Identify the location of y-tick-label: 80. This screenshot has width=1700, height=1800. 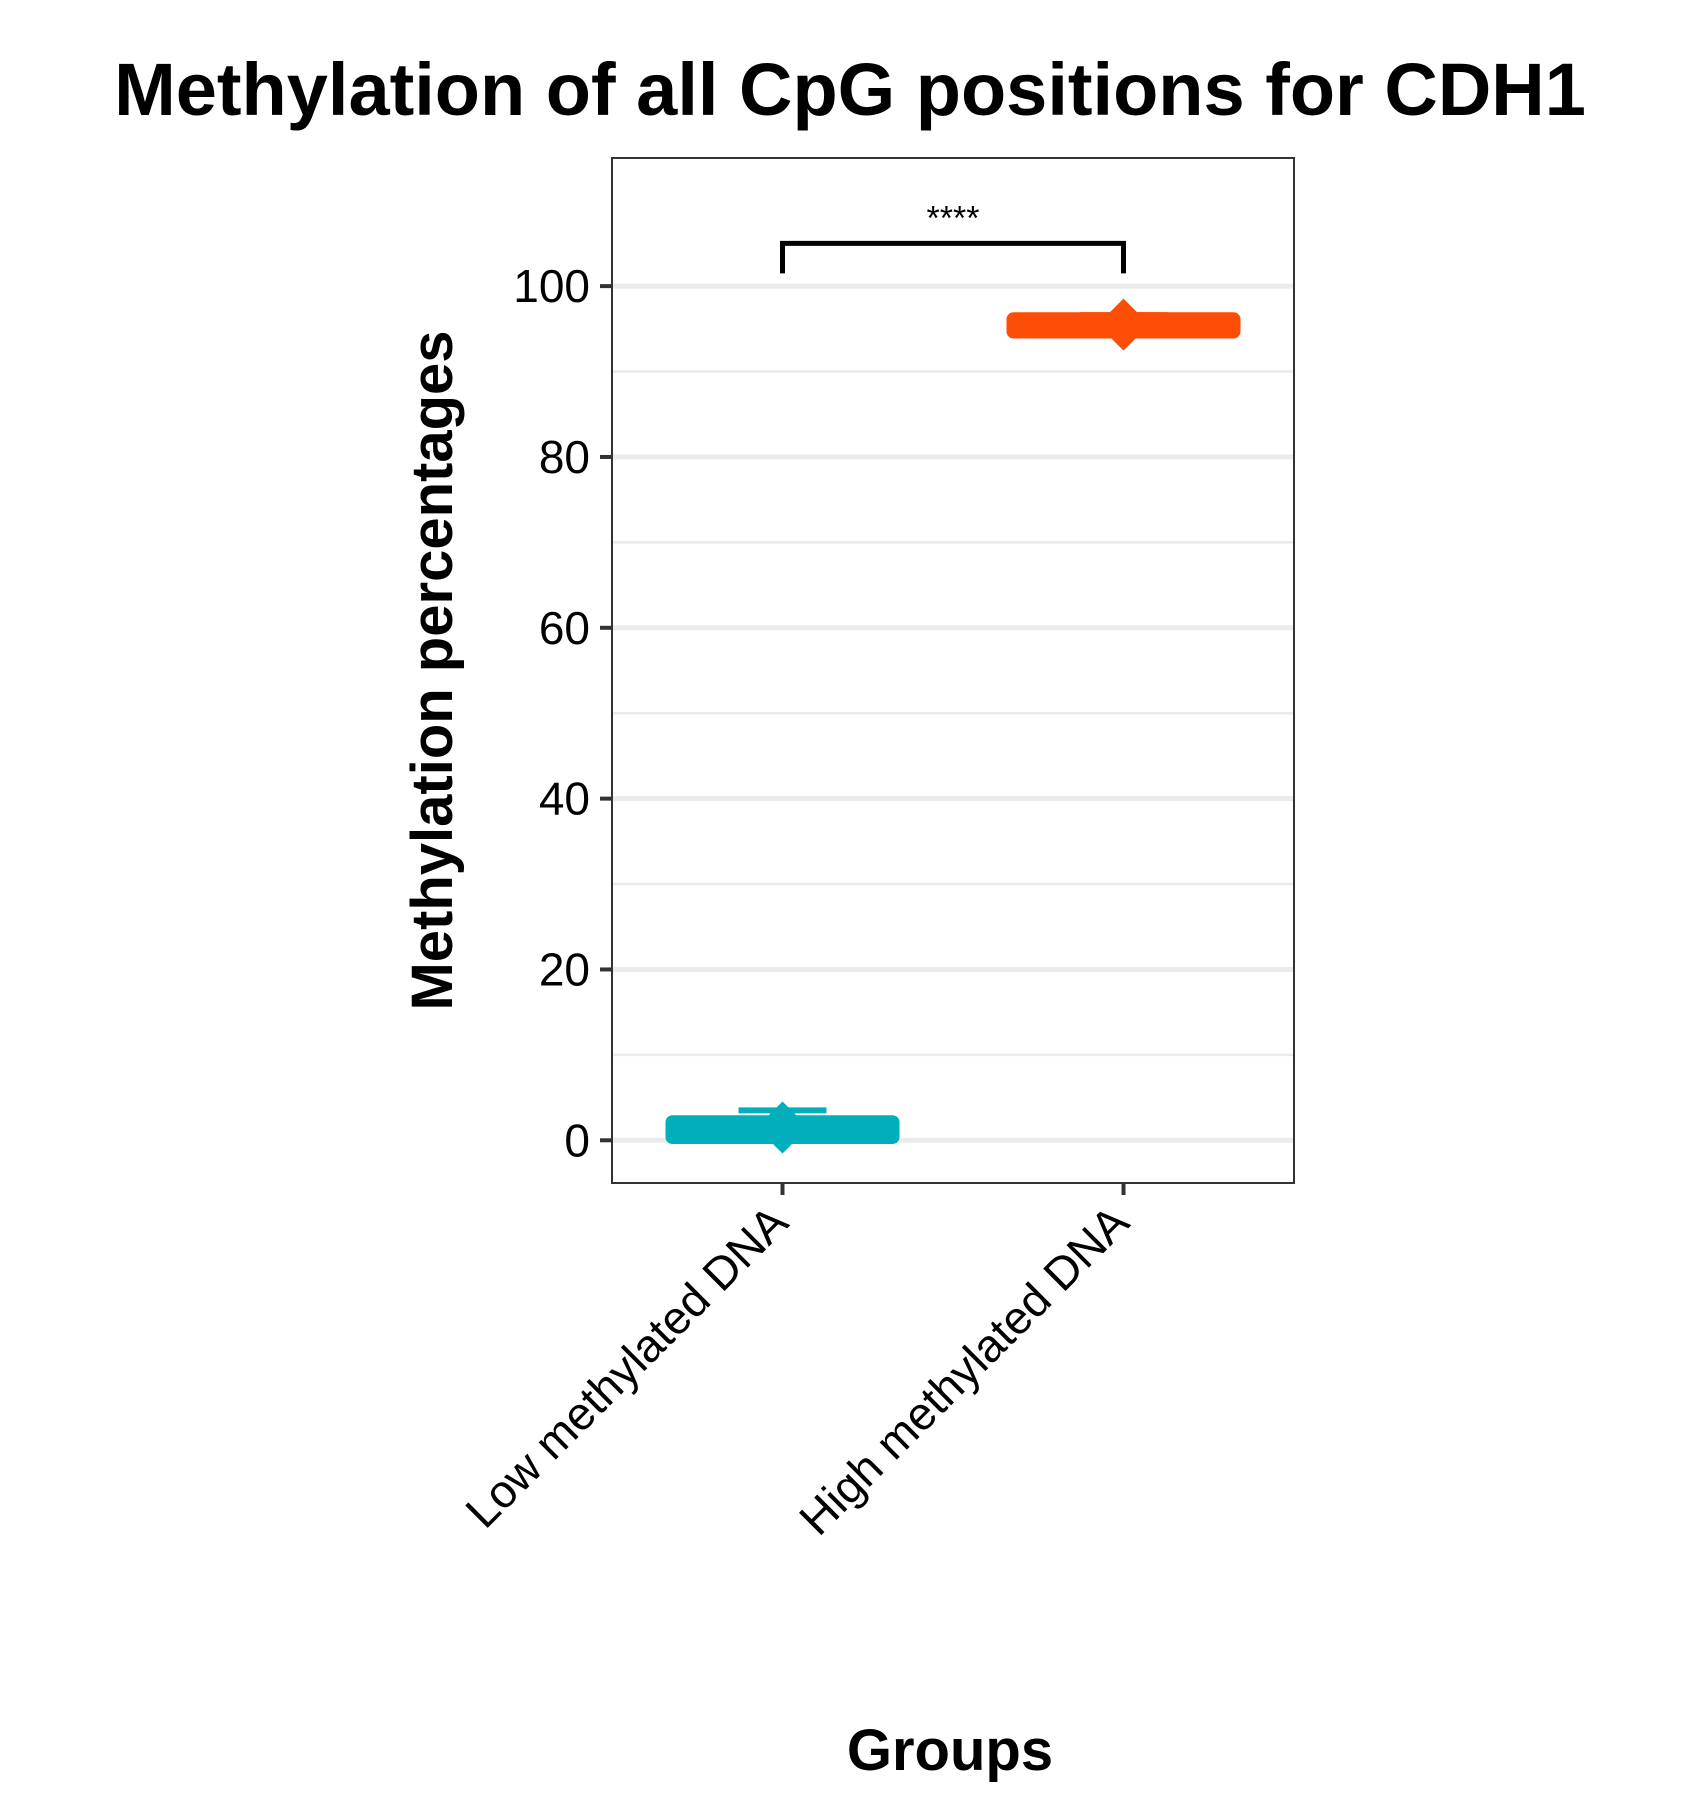
(564, 457).